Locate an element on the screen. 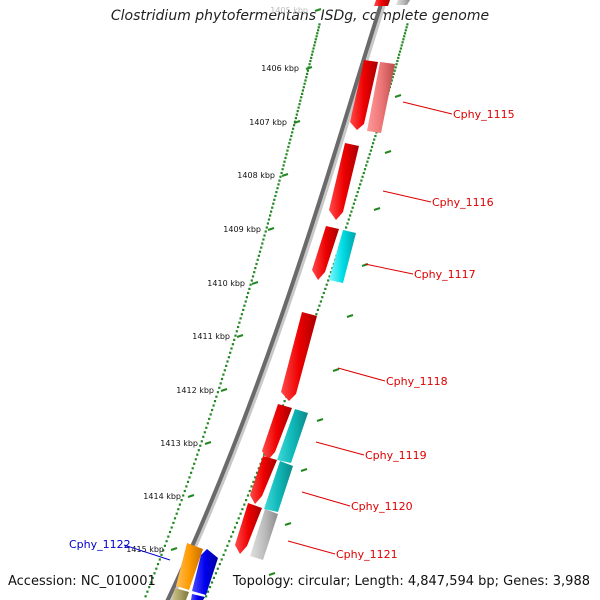  inner-ring-tick is located at coordinates (388, 152).